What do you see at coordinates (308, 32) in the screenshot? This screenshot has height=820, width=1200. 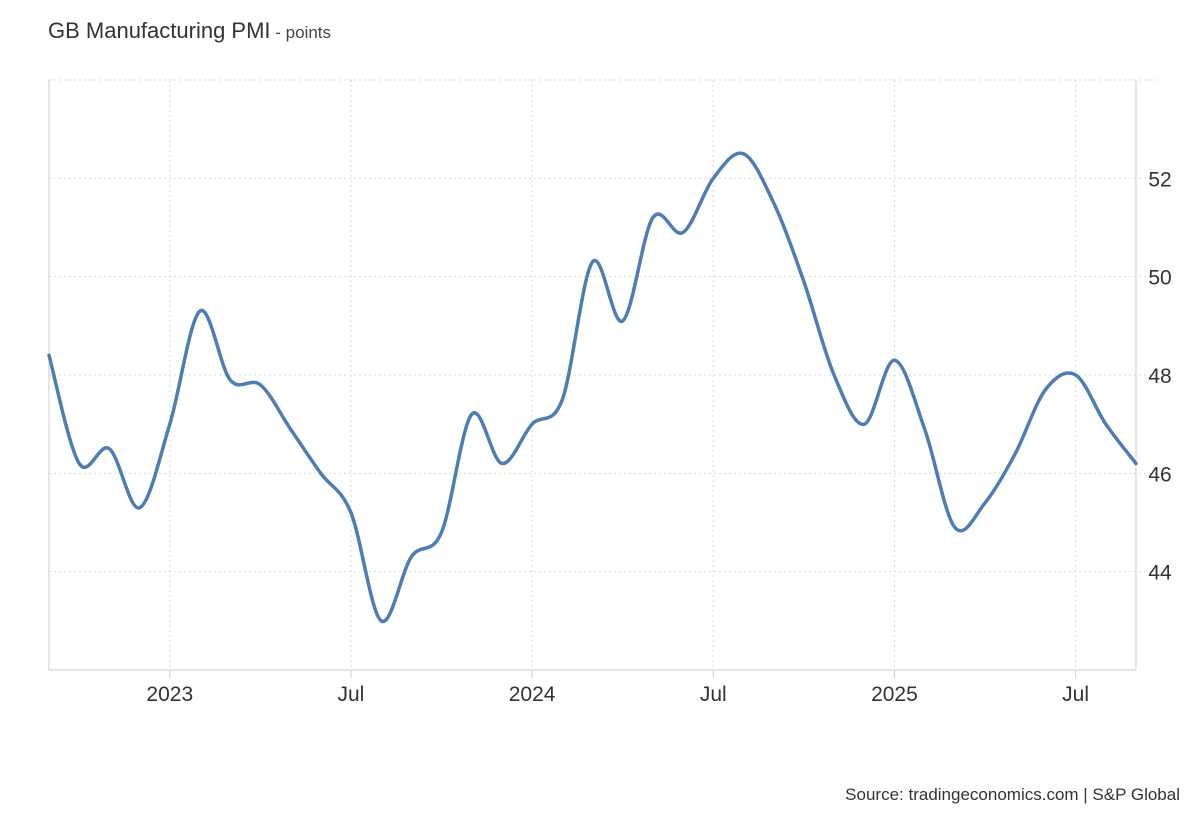 I see `chart-unit-label: points` at bounding box center [308, 32].